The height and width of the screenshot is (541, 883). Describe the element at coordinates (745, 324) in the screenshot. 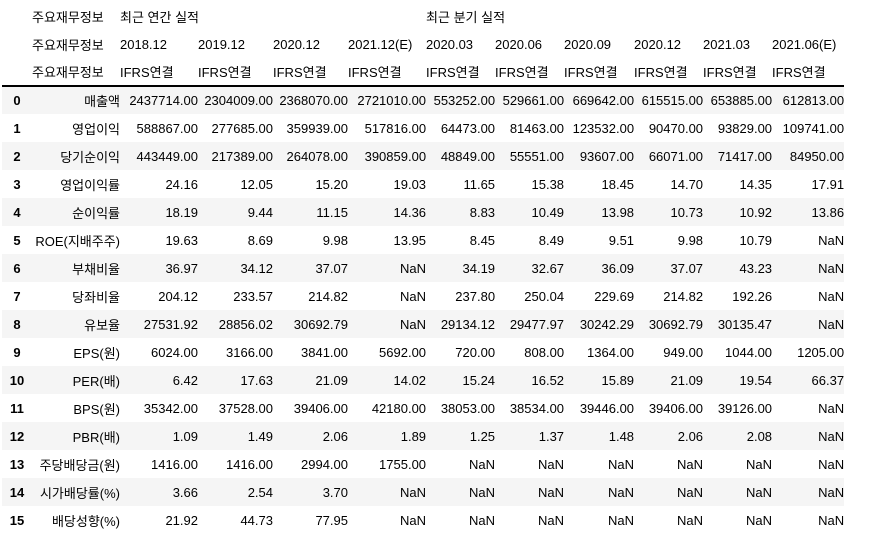

I see `cell-value: 30135.47` at that location.